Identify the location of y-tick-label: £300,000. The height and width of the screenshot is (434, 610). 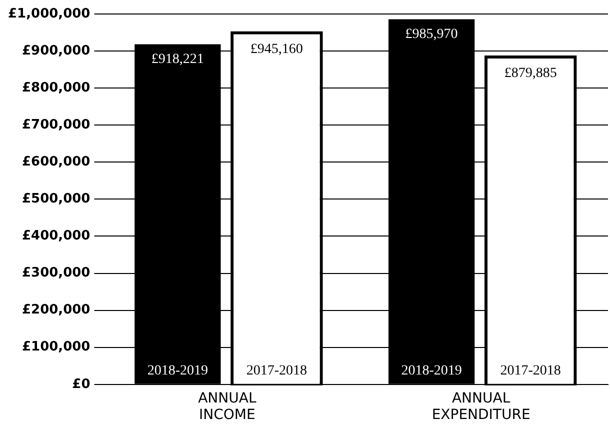
(56, 273).